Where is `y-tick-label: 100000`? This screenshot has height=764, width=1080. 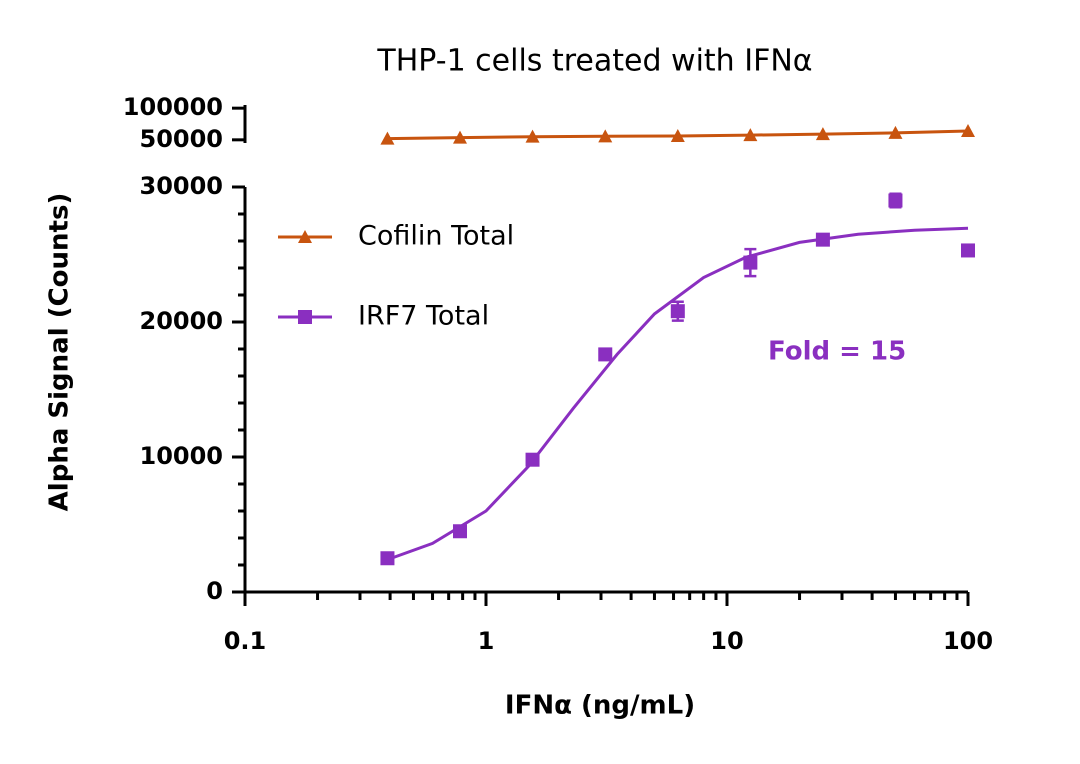
y-tick-label: 100000 is located at coordinates (173, 107).